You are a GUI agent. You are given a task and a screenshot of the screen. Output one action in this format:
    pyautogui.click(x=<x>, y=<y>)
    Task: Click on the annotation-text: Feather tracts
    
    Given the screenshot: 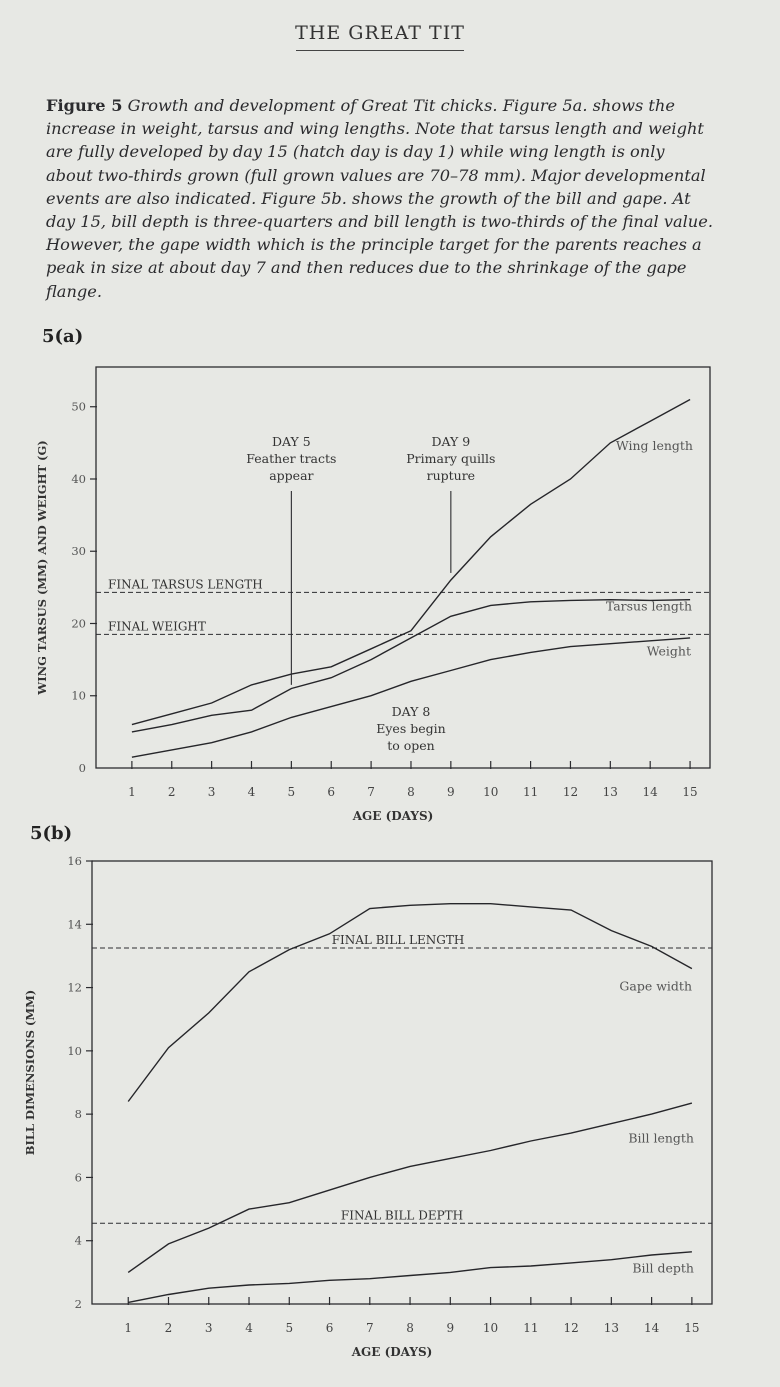 What is the action you would take?
    pyautogui.click(x=291, y=458)
    